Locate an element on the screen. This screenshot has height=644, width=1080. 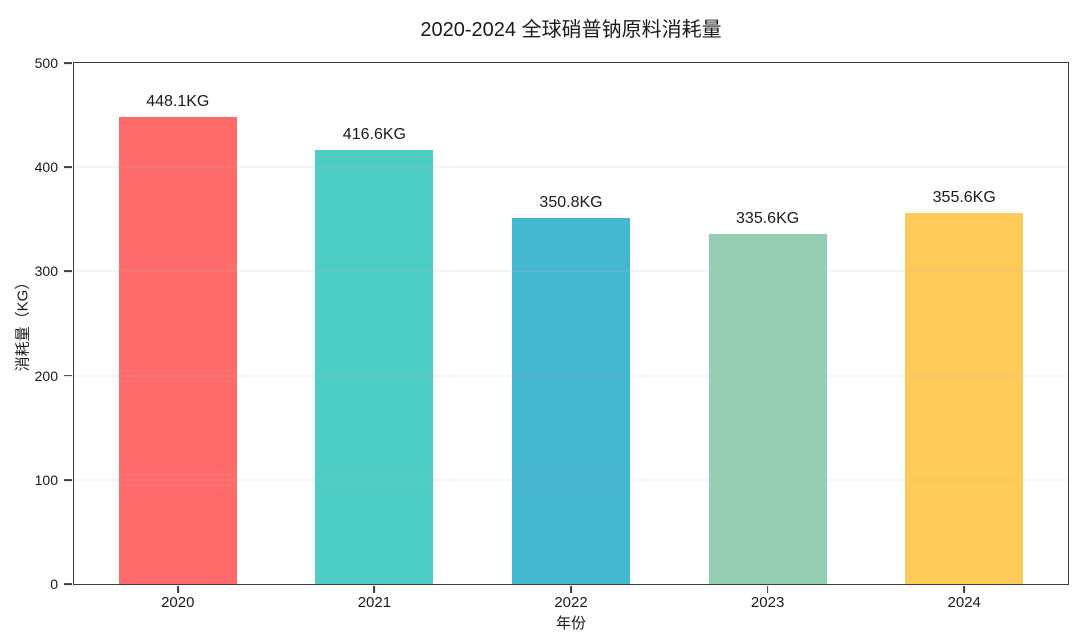
bar-value-label-2020: 448.1KG is located at coordinates (178, 102).